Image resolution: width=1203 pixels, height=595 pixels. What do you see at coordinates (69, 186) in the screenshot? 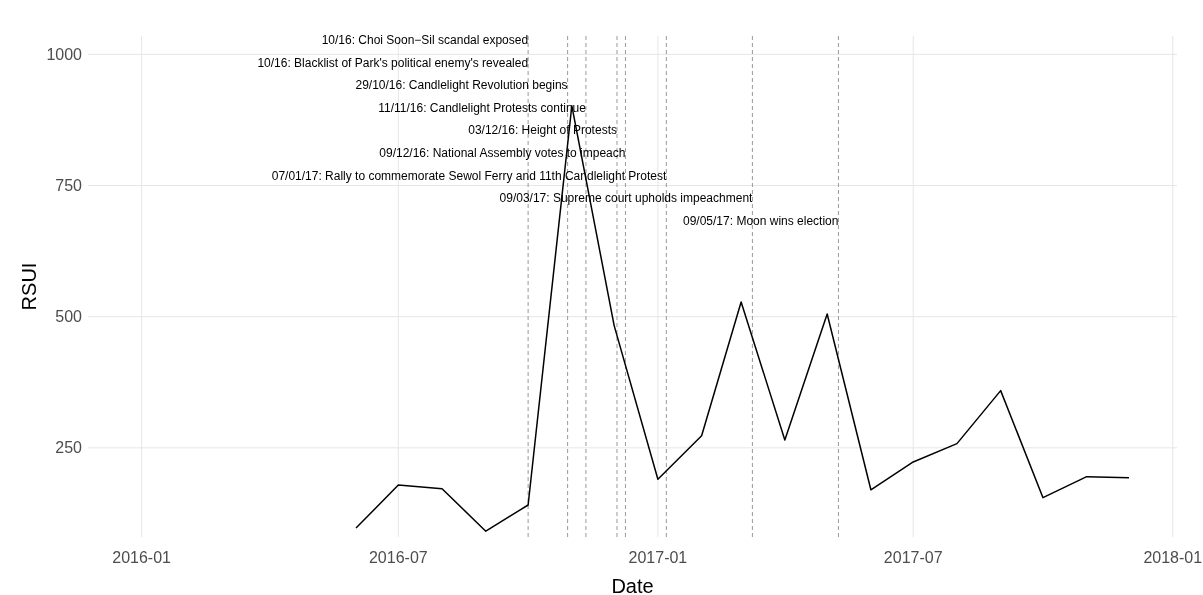
I see `y-tick-label: 750` at bounding box center [69, 186].